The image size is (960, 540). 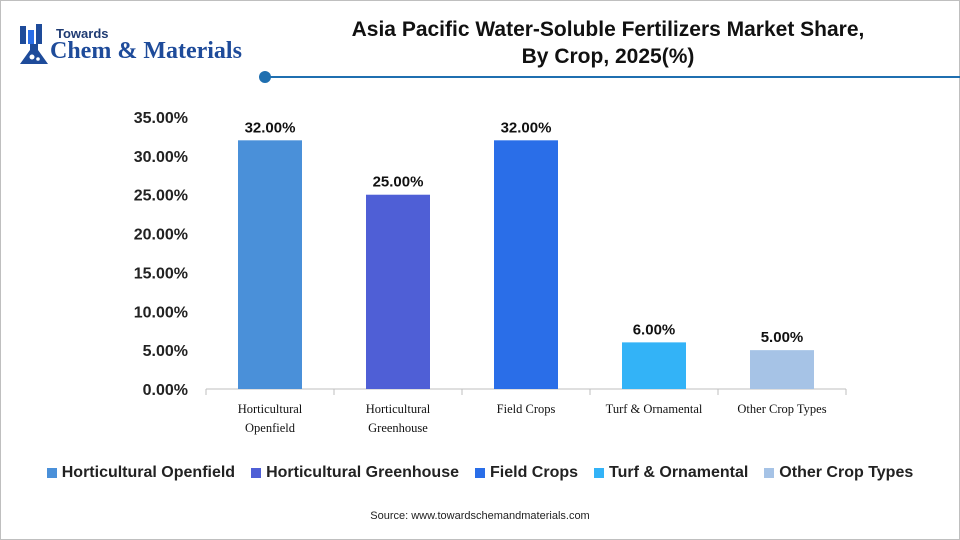 What do you see at coordinates (782, 337) in the screenshot?
I see `data-label: 5.00%` at bounding box center [782, 337].